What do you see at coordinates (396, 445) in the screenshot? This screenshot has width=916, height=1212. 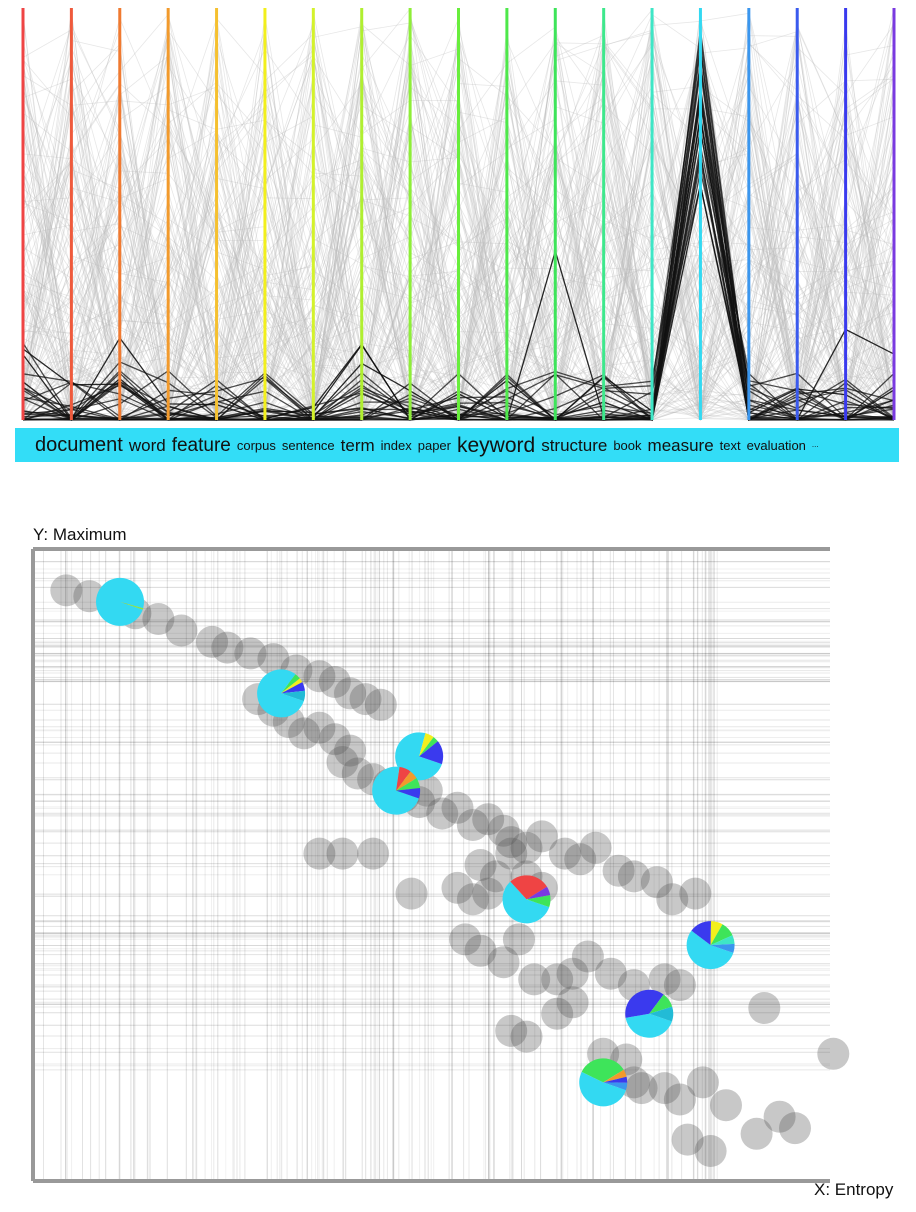 I see `keyword-7: index` at bounding box center [396, 445].